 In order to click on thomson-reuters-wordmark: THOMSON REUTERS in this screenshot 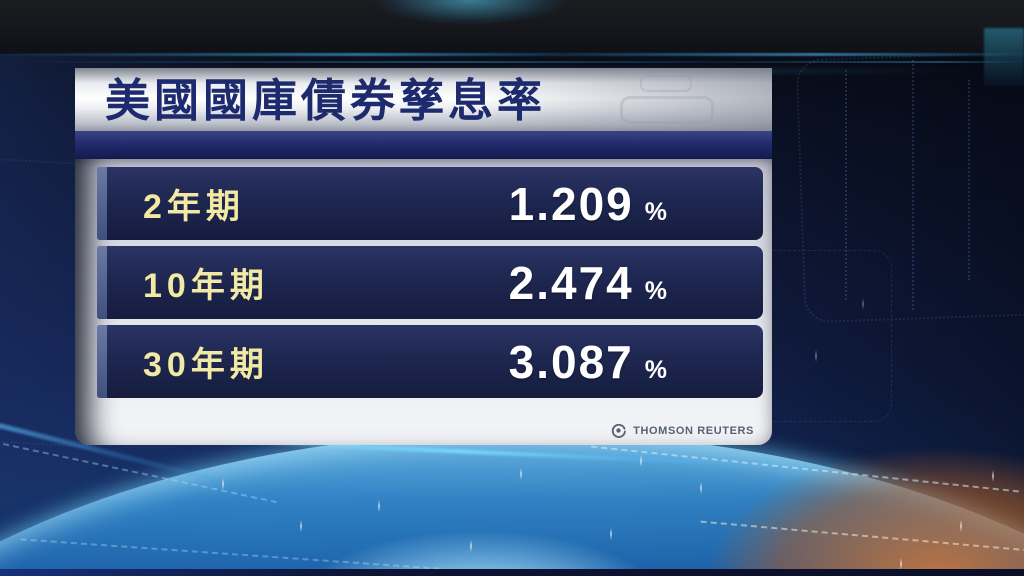, I will do `click(693, 430)`.